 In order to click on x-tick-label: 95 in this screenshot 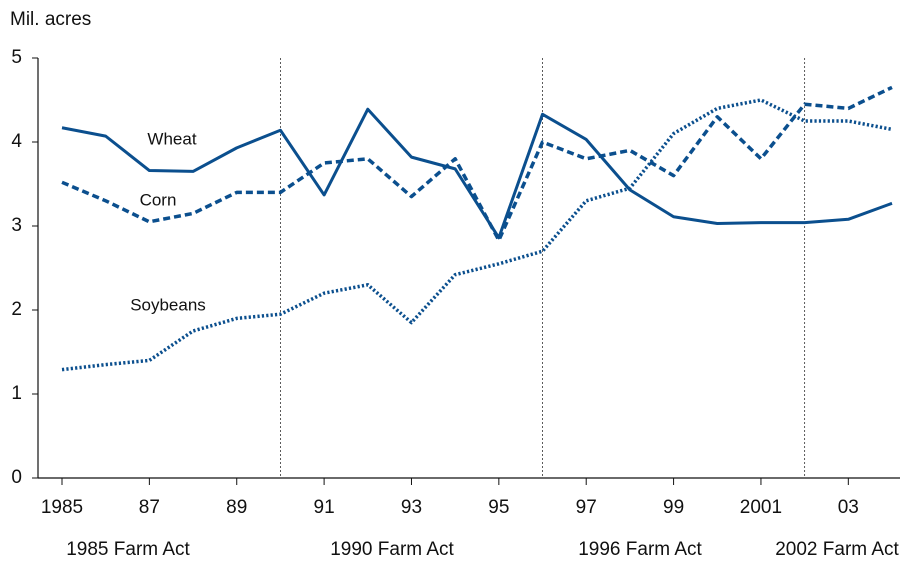, I will do `click(498, 507)`.